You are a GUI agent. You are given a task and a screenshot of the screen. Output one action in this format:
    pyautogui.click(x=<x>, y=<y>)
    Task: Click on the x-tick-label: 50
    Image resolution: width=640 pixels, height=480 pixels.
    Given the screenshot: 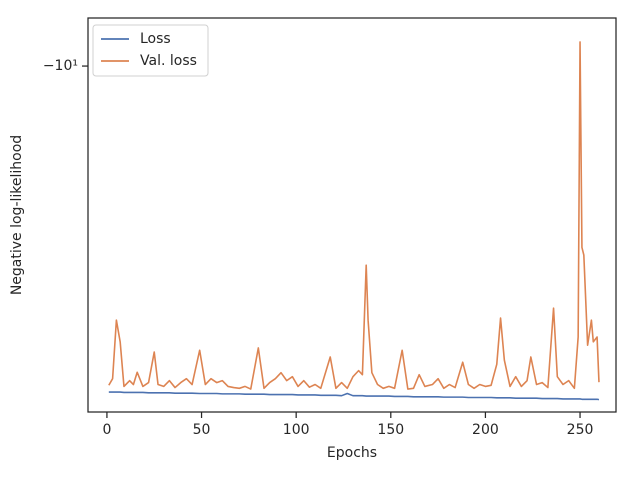 What is the action you would take?
    pyautogui.click(x=202, y=430)
    